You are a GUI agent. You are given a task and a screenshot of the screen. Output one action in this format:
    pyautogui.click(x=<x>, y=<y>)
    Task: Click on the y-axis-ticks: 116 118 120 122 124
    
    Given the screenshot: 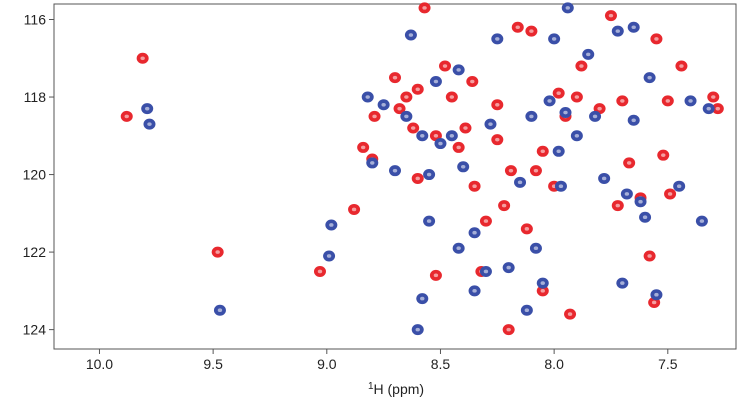 What is the action you would take?
    pyautogui.click(x=38, y=175)
    